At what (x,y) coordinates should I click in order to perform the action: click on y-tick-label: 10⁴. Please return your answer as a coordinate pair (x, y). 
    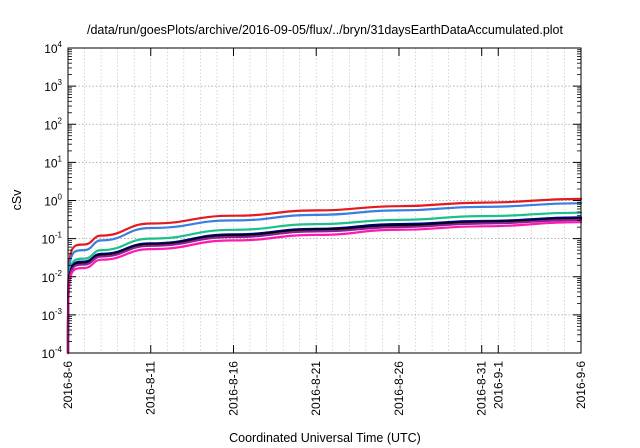
    Looking at the image, I should click on (53, 48).